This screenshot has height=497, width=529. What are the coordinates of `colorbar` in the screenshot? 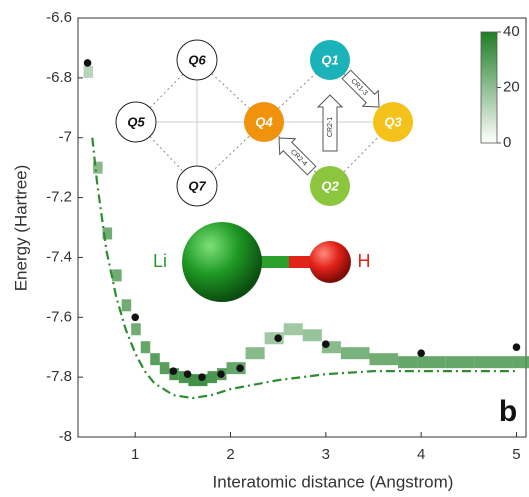 It's located at (489, 87).